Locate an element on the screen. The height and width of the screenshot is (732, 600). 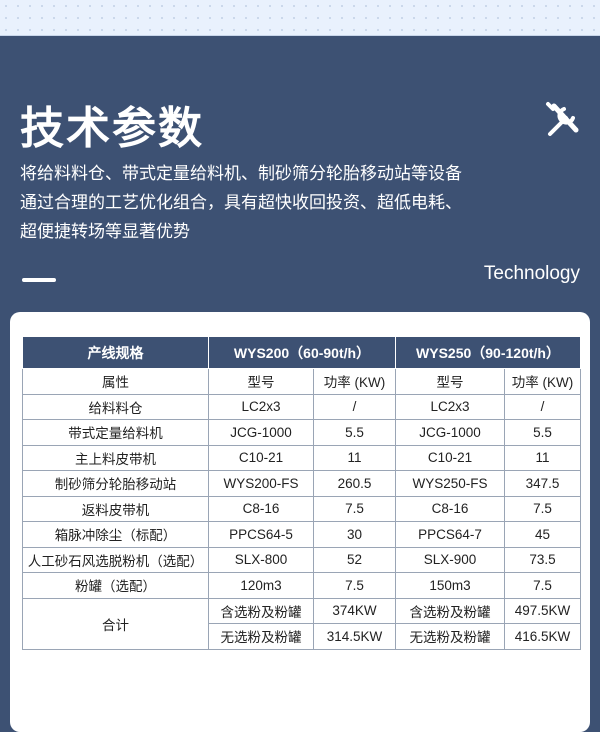
table-row: 箱脉冲除尘（标配） PPCS64-5 30 PPCS64-7 45 is located at coordinates (301, 534).